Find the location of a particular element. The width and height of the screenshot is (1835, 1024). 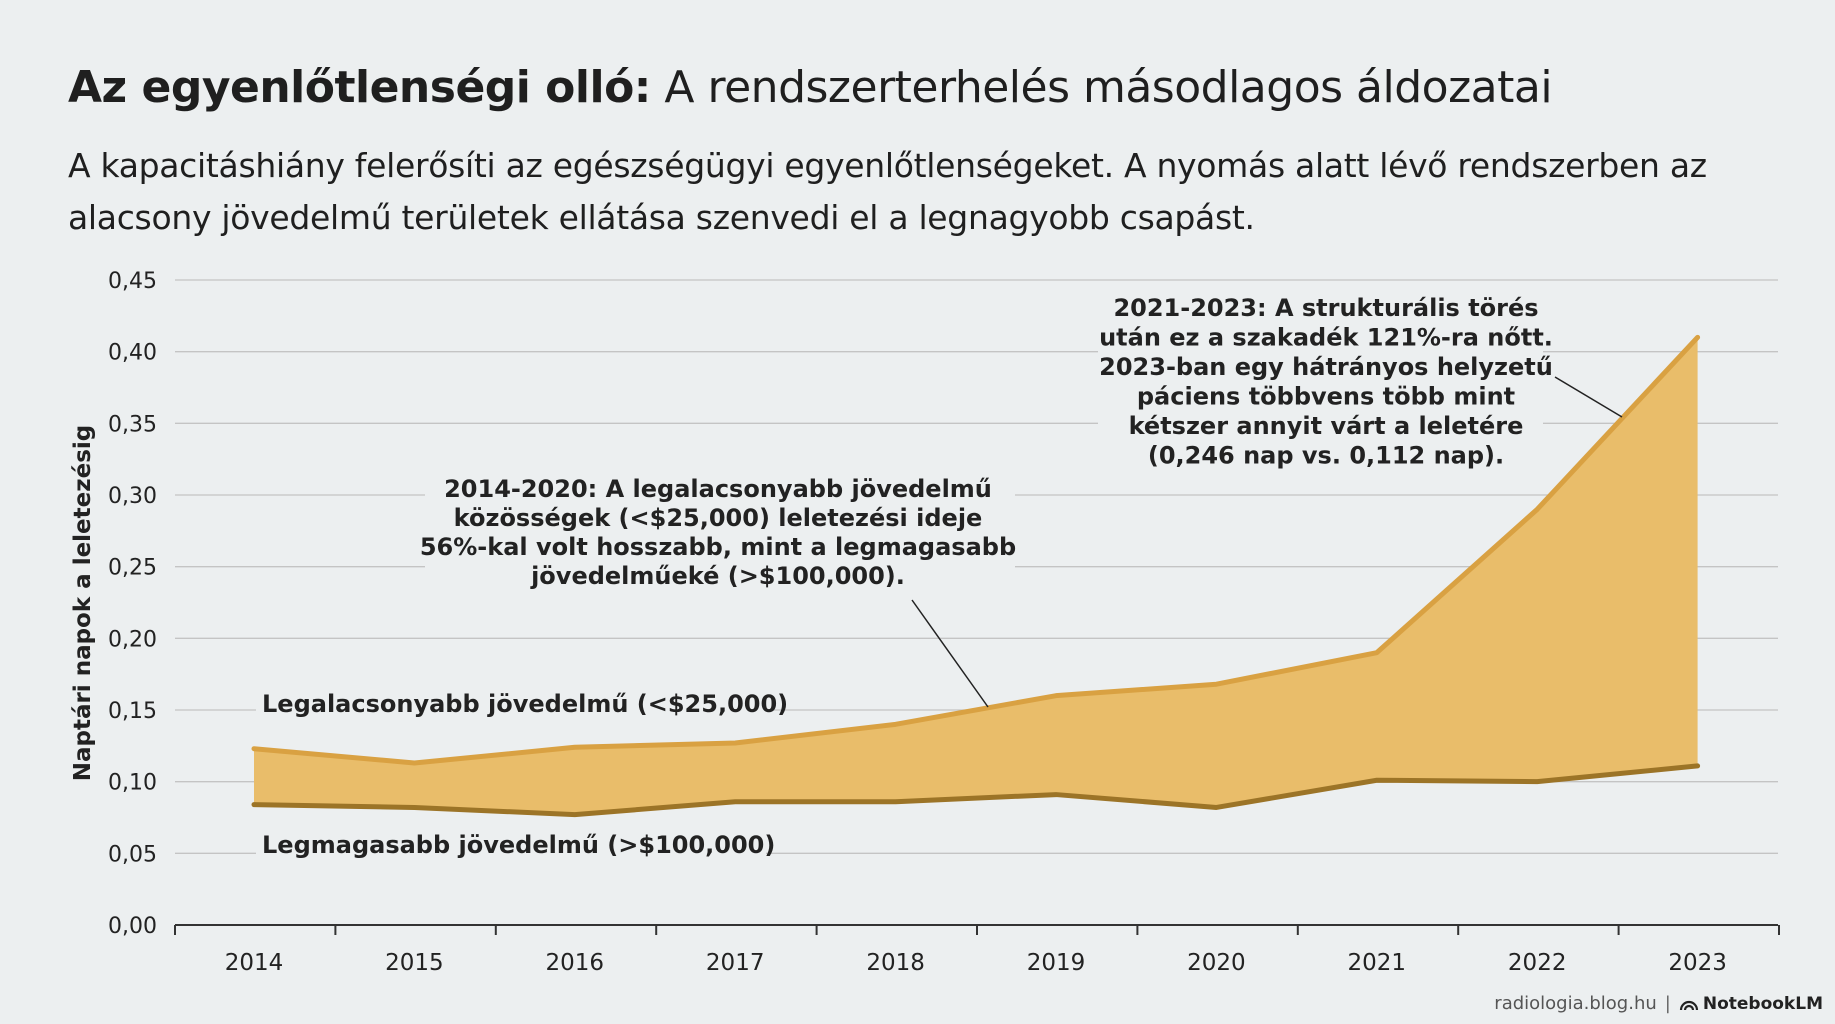

notebooklm-logo-icon is located at coordinates (1688, 1005).